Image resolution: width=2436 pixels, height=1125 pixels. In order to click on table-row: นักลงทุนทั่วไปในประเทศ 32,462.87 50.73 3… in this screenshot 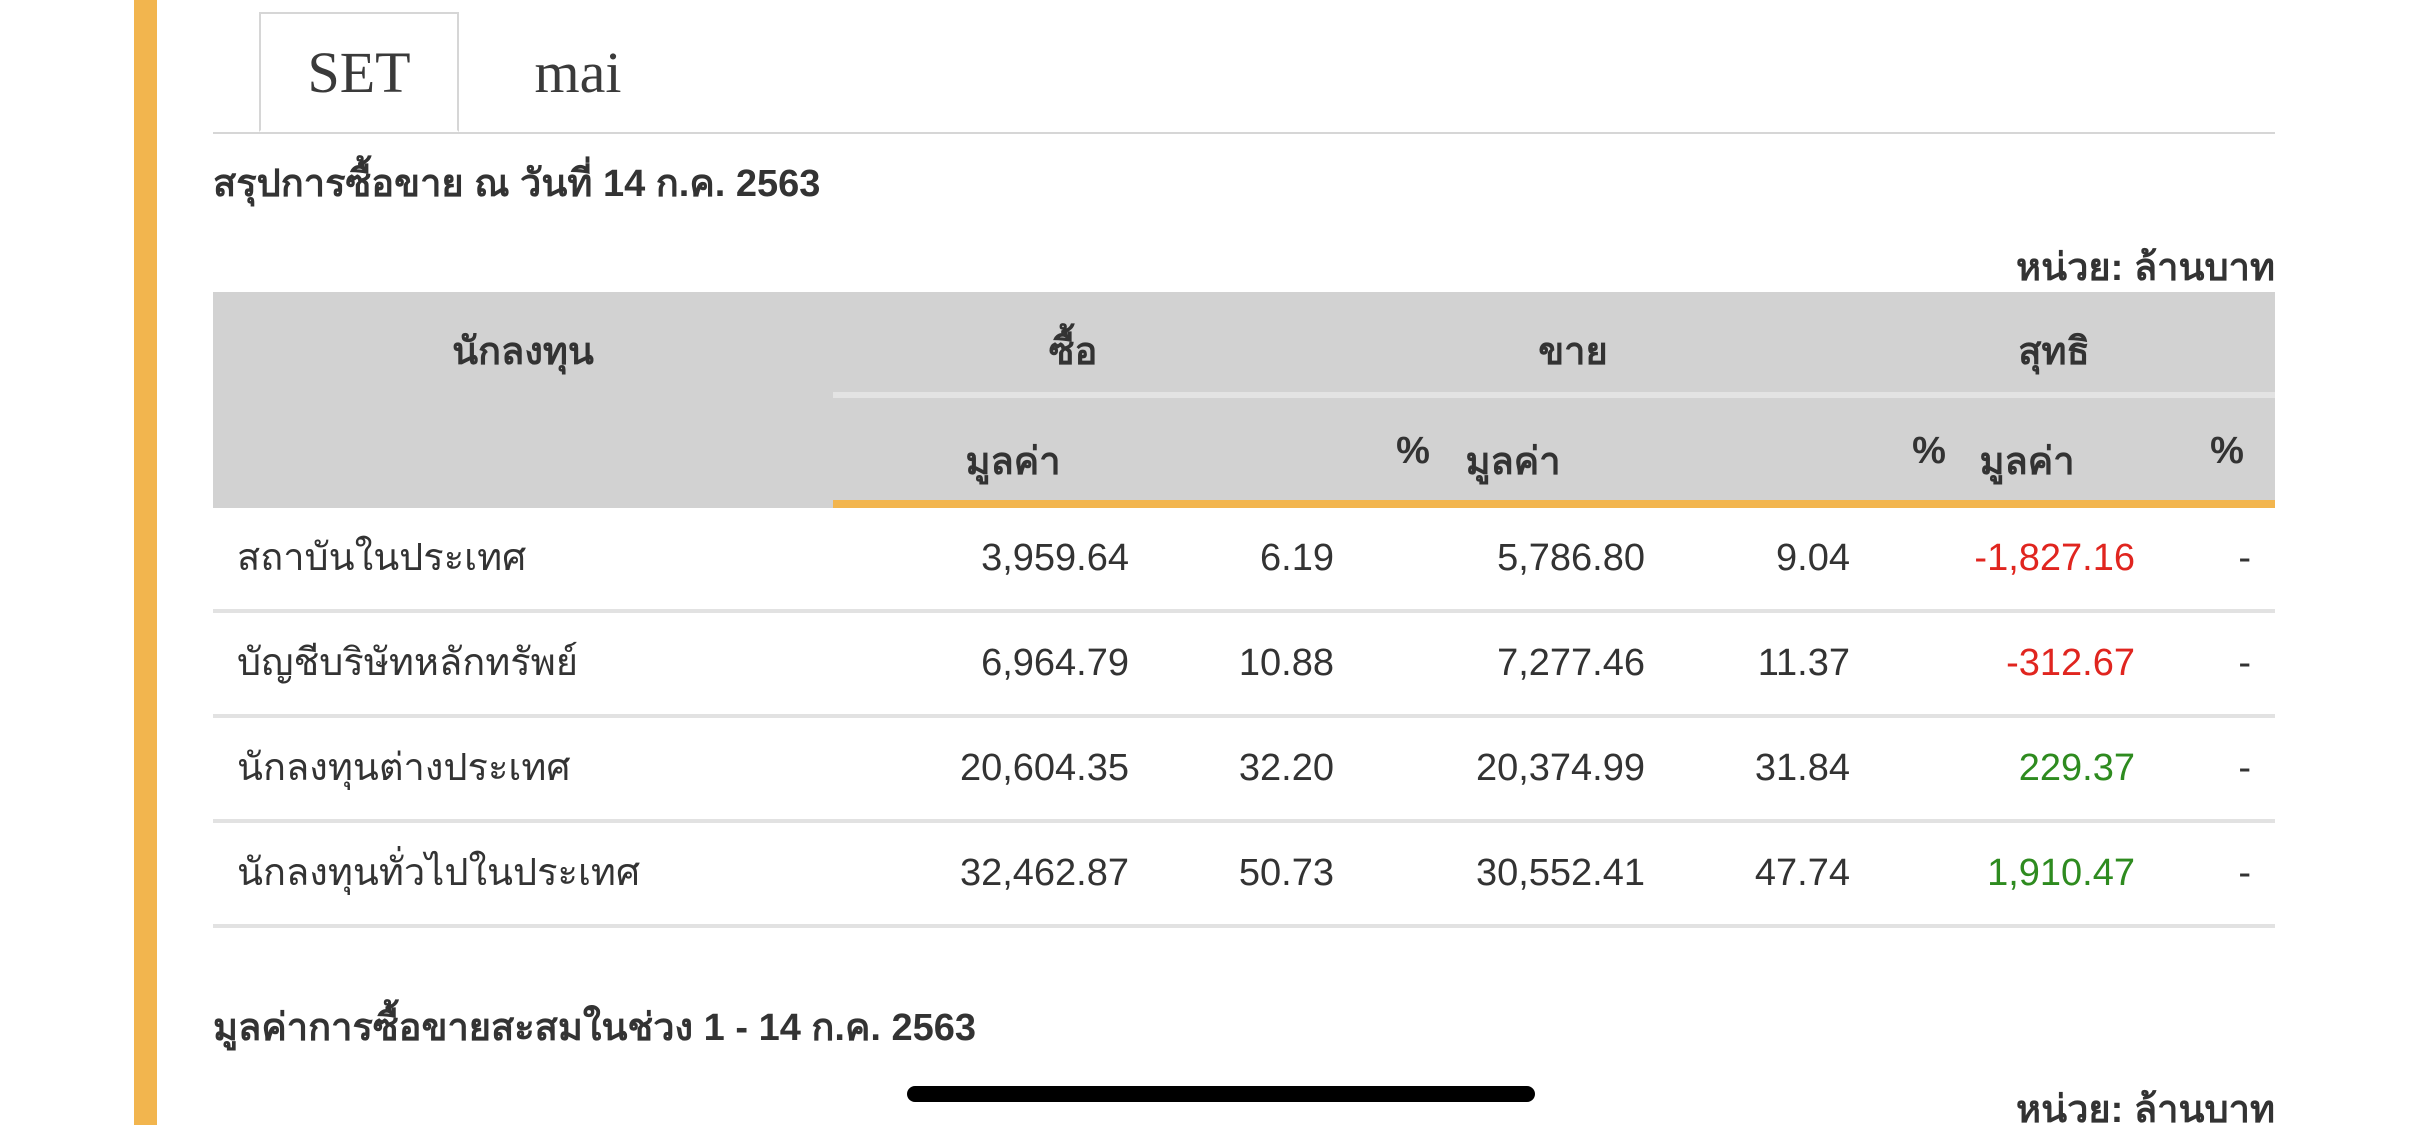, I will do `click(1244, 875)`.